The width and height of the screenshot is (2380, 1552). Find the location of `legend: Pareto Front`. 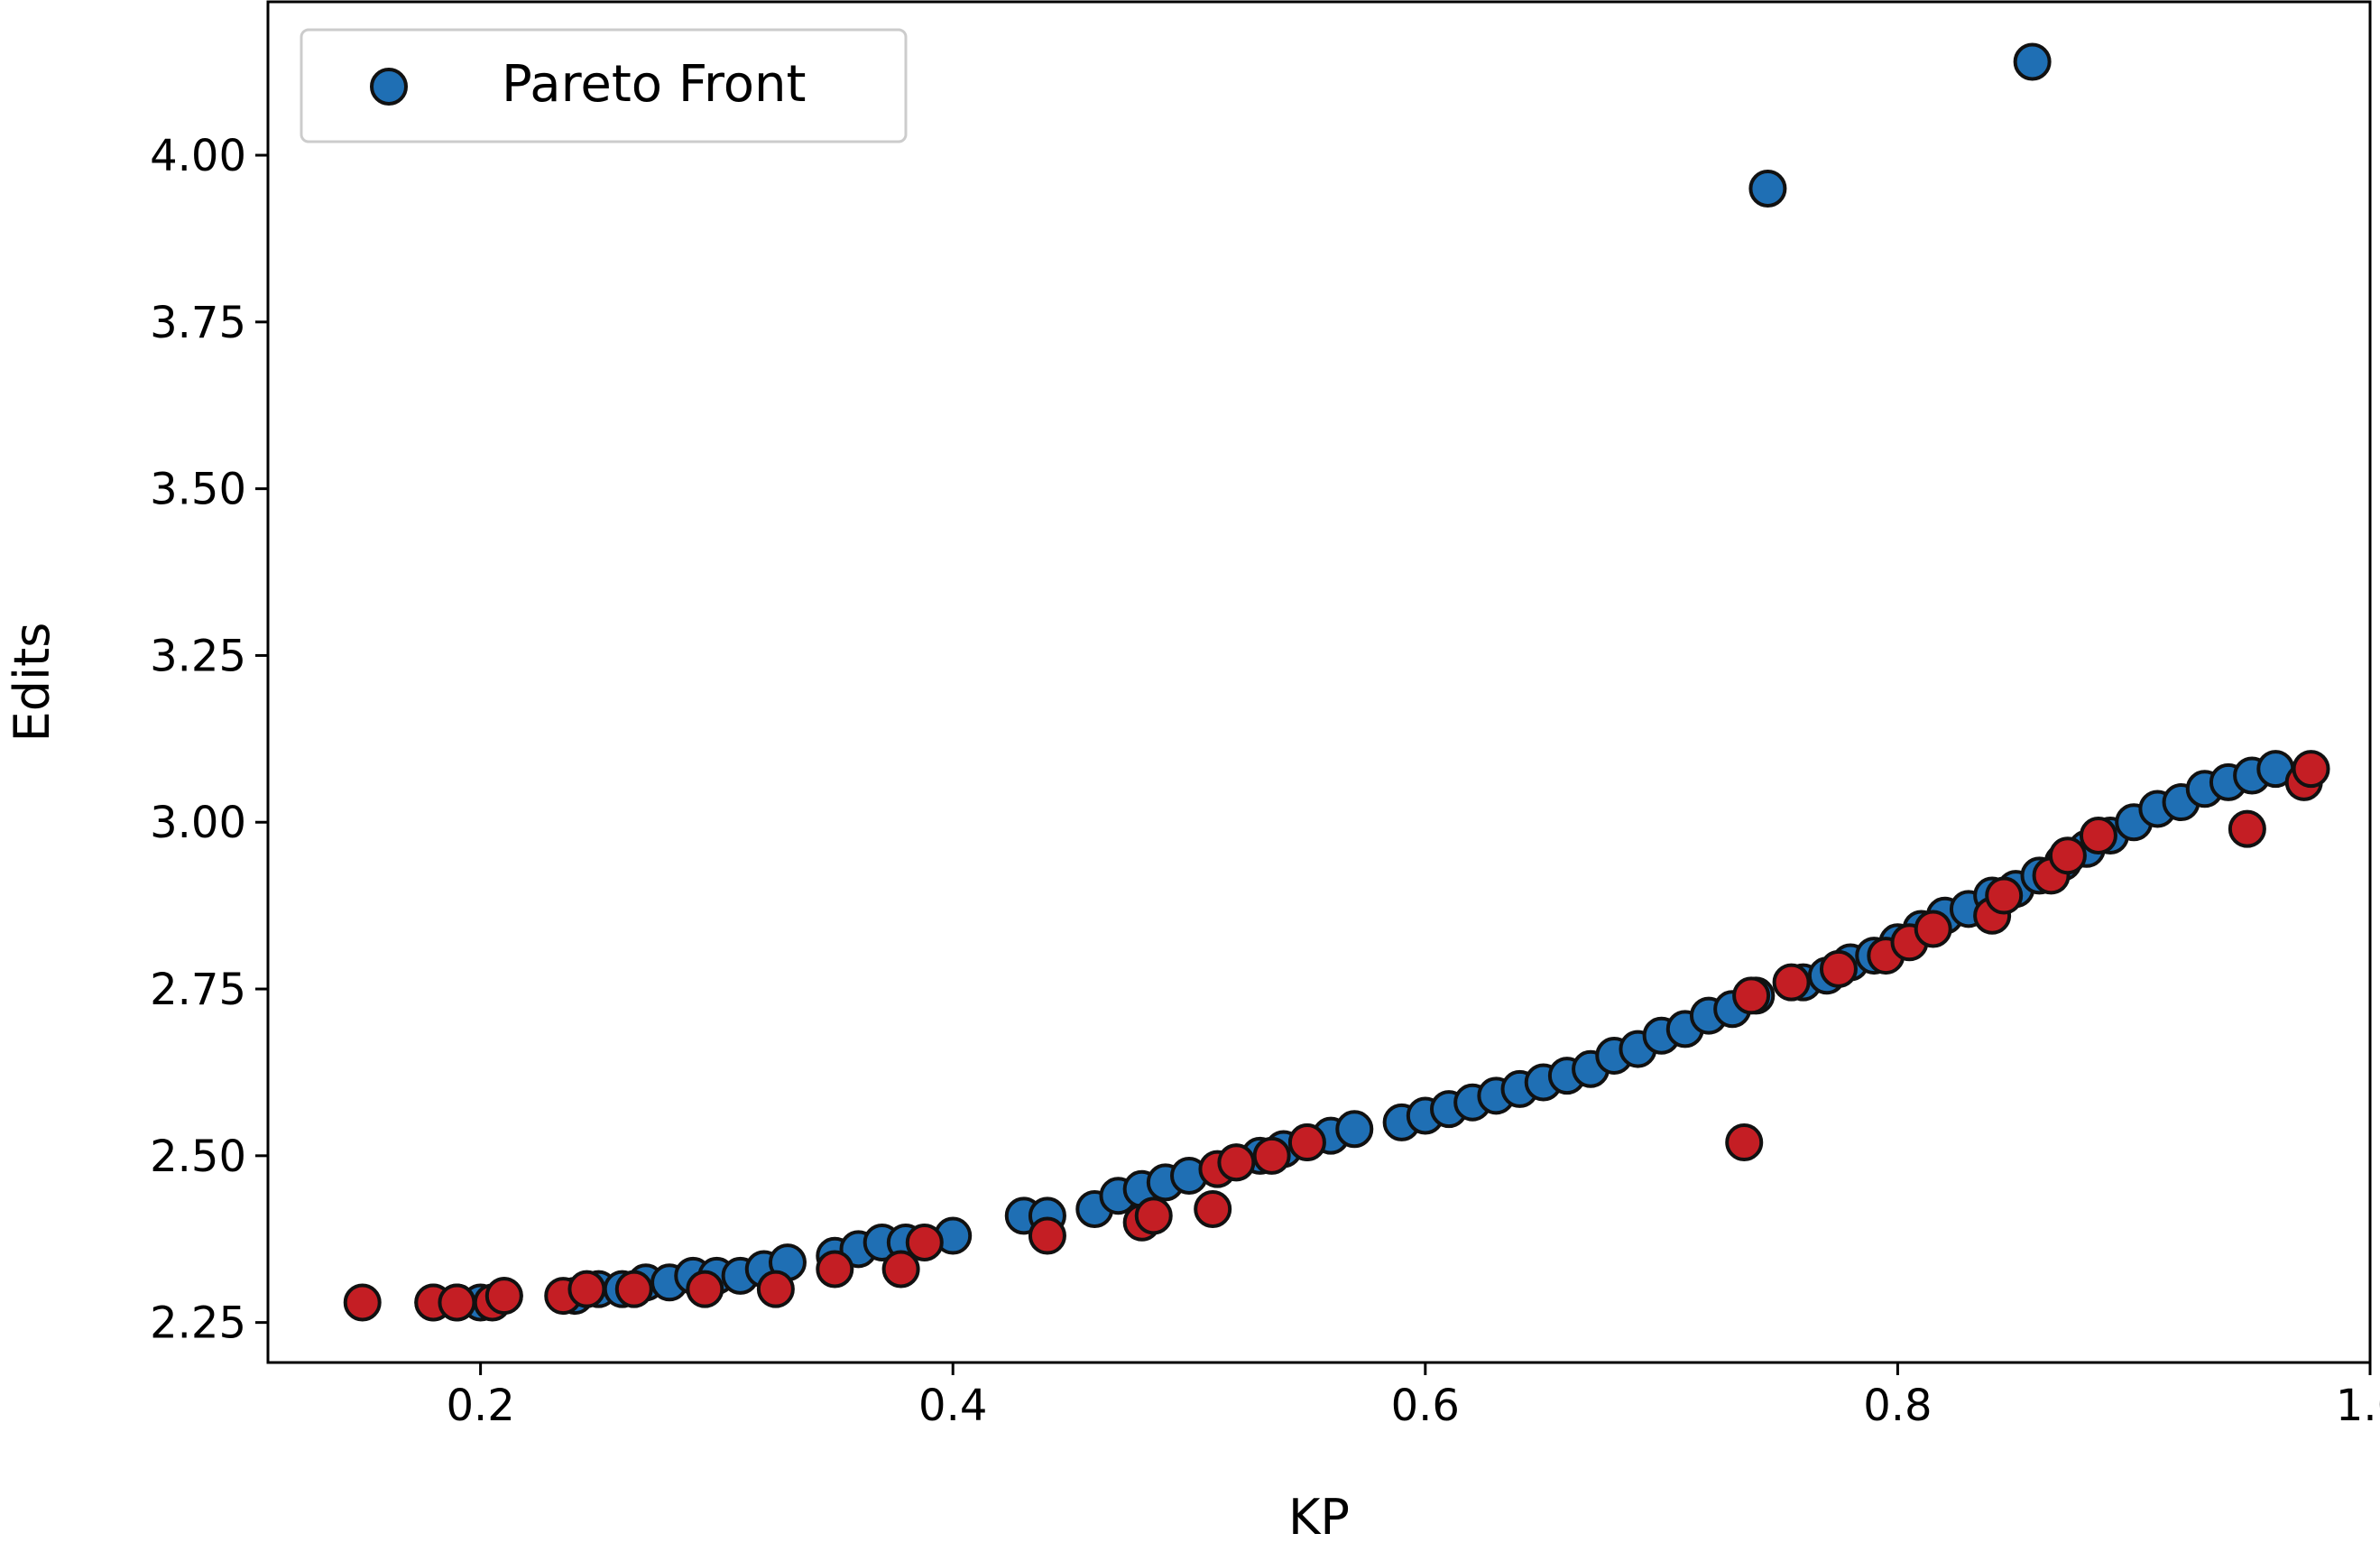

legend: Pareto Front is located at coordinates (604, 85).